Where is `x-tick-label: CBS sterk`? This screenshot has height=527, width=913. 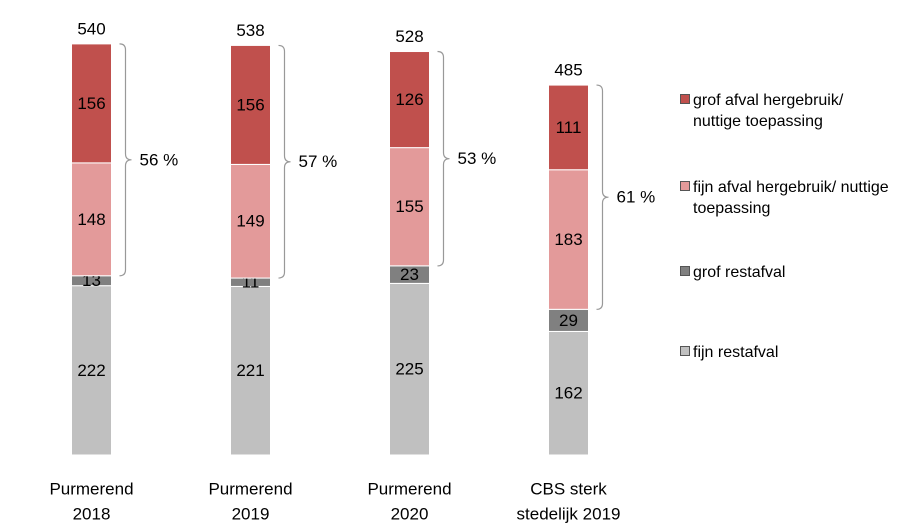
x-tick-label: CBS sterk is located at coordinates (568, 488).